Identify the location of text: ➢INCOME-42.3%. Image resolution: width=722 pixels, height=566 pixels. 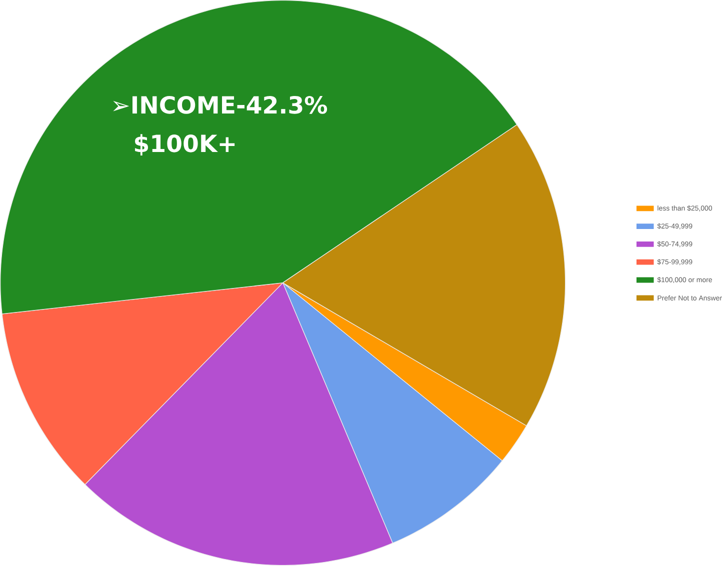
(220, 105).